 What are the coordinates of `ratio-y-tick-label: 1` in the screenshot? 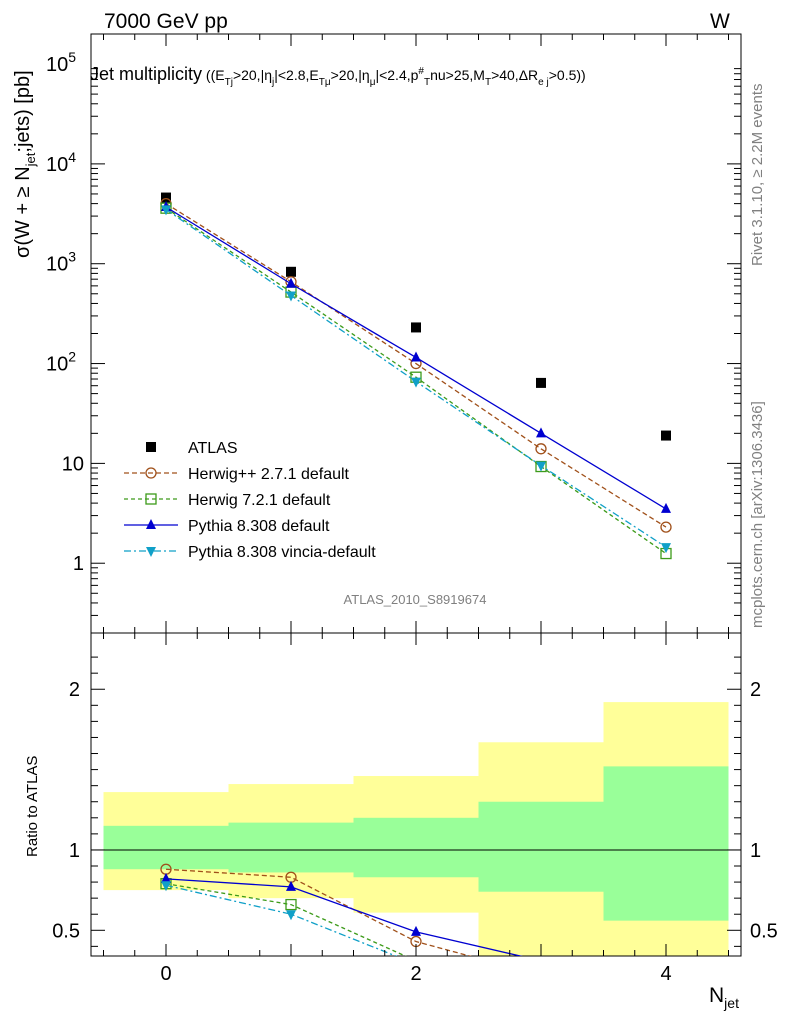 It's located at (74, 851).